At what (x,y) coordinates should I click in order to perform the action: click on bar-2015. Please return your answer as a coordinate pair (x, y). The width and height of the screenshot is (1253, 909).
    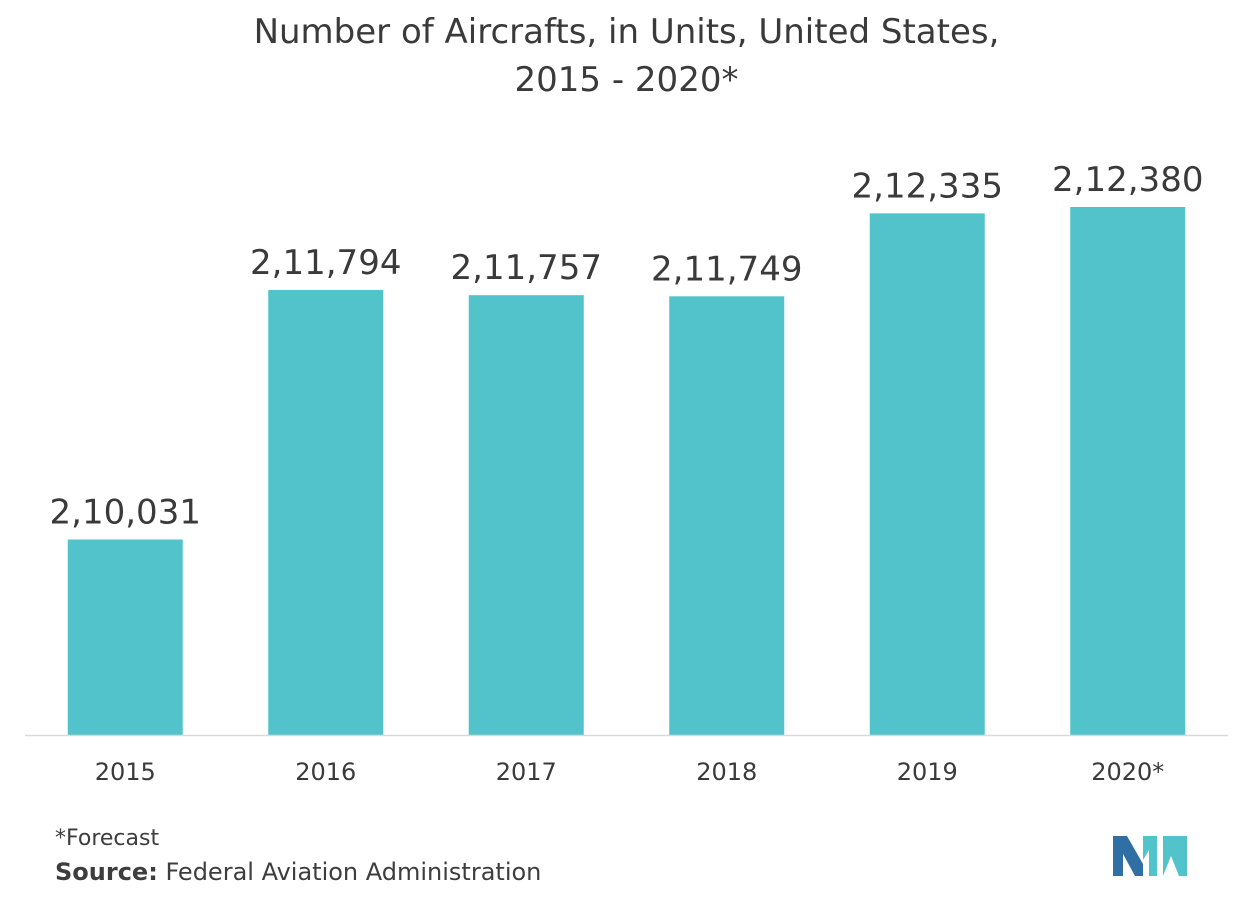
    Looking at the image, I should click on (125, 637).